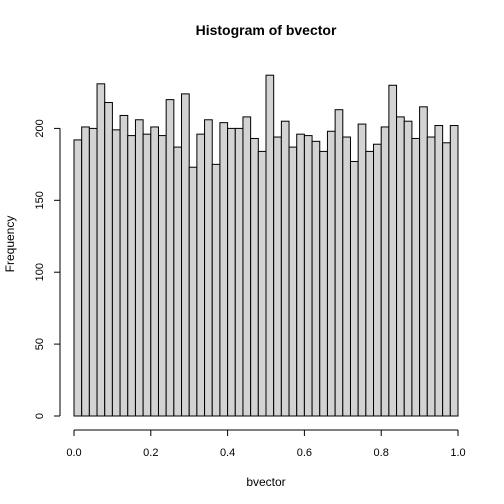  What do you see at coordinates (227, 453) in the screenshot?
I see `x-tick-label: 0.4` at bounding box center [227, 453].